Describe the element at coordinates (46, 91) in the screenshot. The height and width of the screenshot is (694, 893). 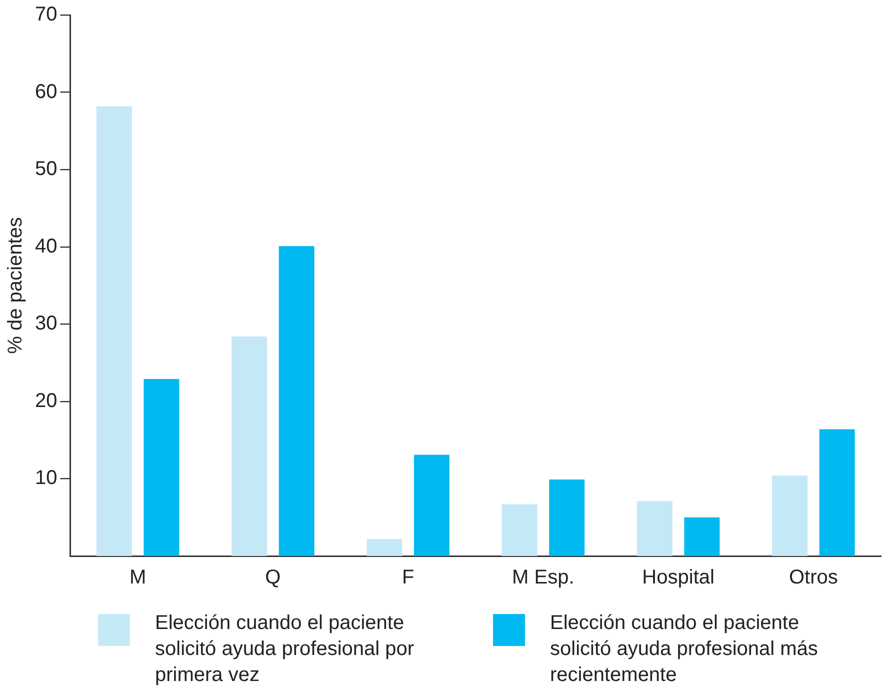
I see `y-tick-label: 60` at that location.